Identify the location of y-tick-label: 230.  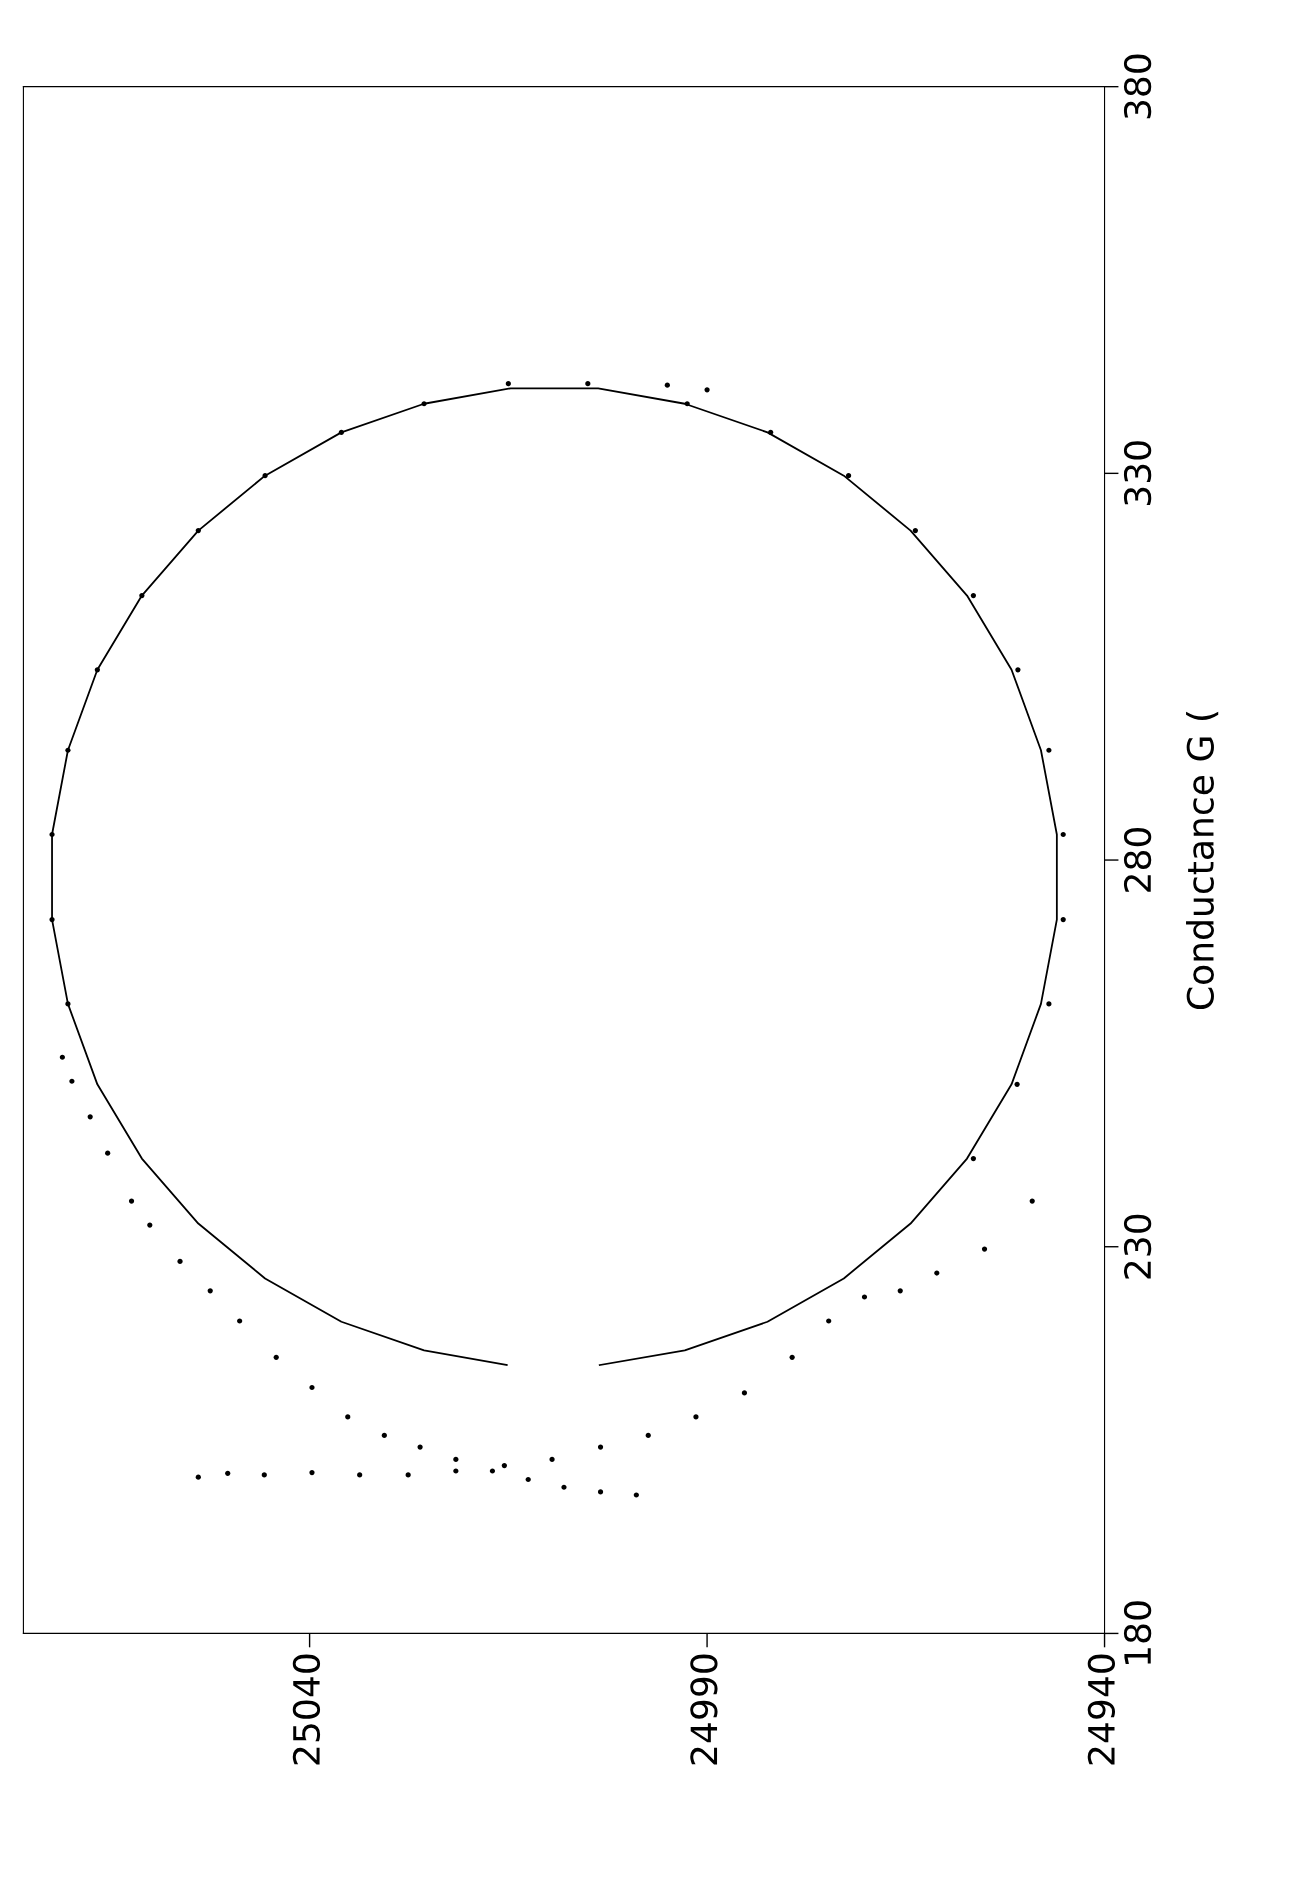
(1137, 1246).